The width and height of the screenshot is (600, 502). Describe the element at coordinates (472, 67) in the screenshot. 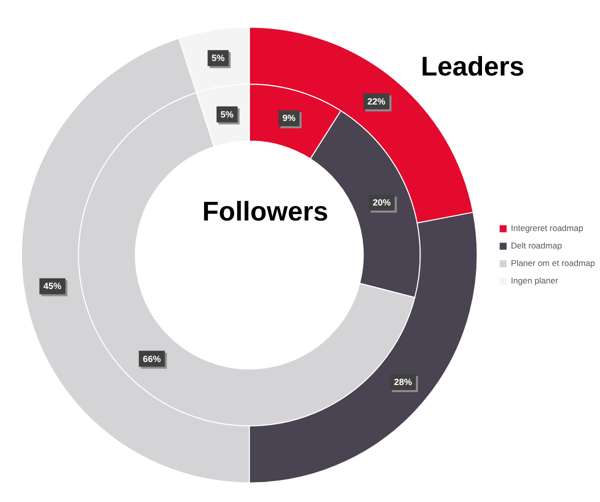

I see `slice-label: Leaders` at that location.